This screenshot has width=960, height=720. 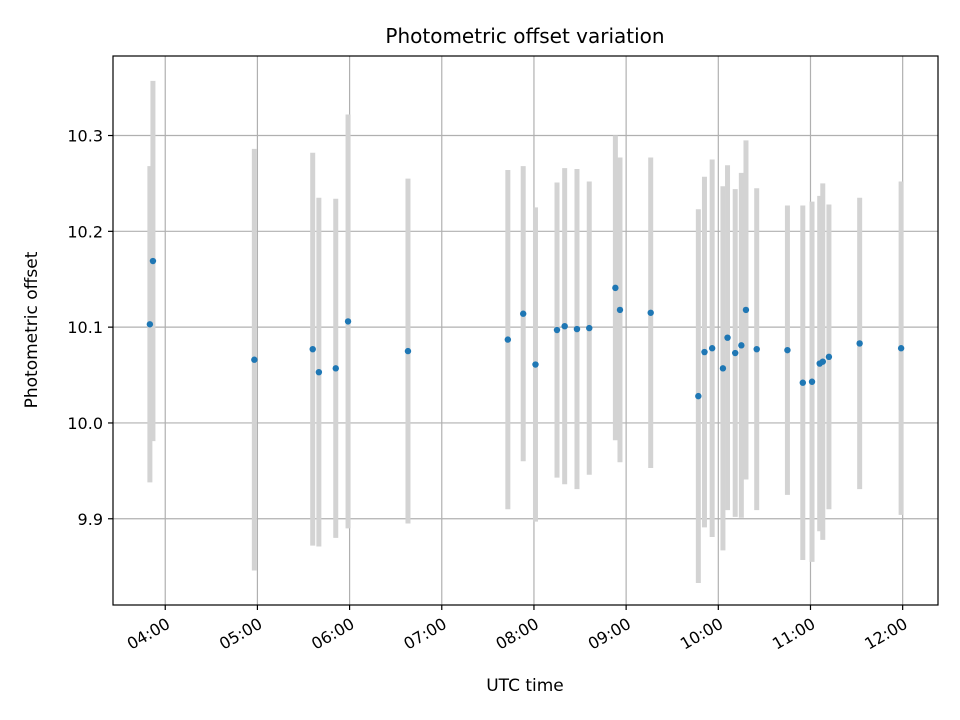 I want to click on x-tick-label: 06:00, so click(x=332, y=634).